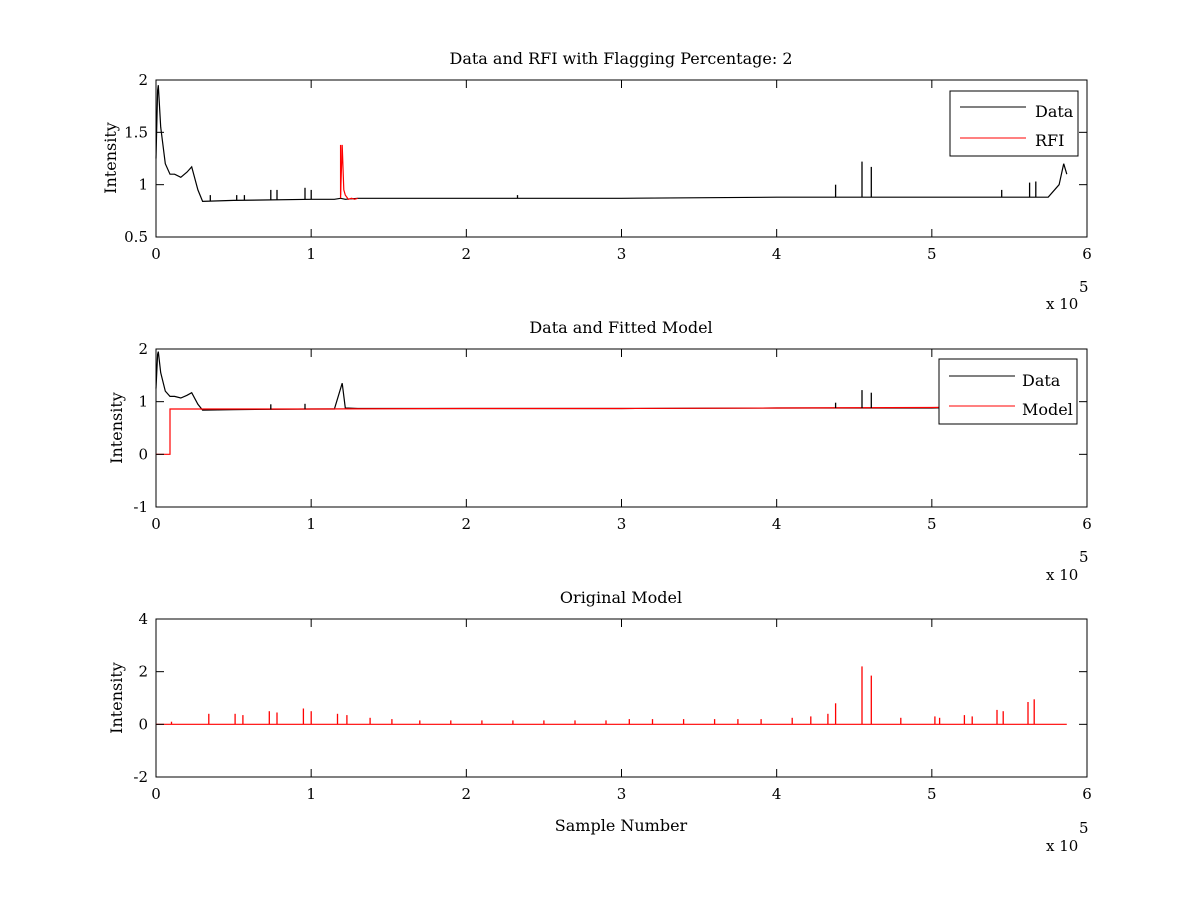 Image resolution: width=1200 pixels, height=900 pixels. I want to click on panel-3-axes-box, so click(621, 698).